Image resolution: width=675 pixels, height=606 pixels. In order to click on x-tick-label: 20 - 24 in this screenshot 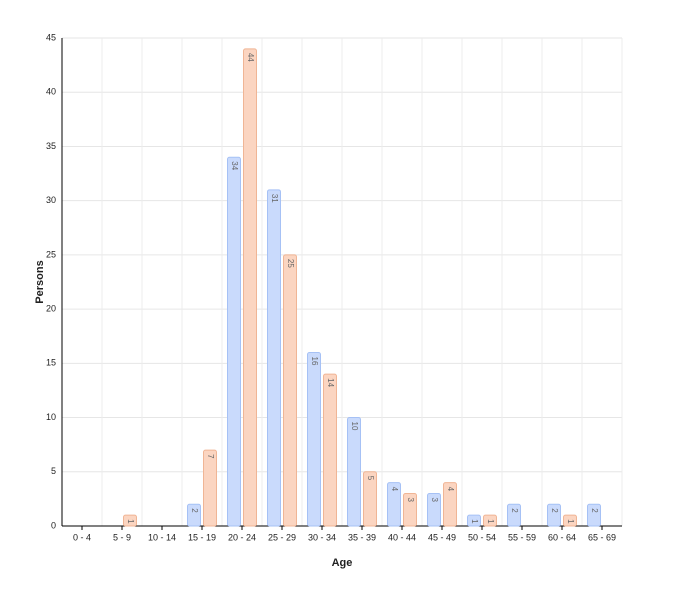, I will do `click(242, 537)`.